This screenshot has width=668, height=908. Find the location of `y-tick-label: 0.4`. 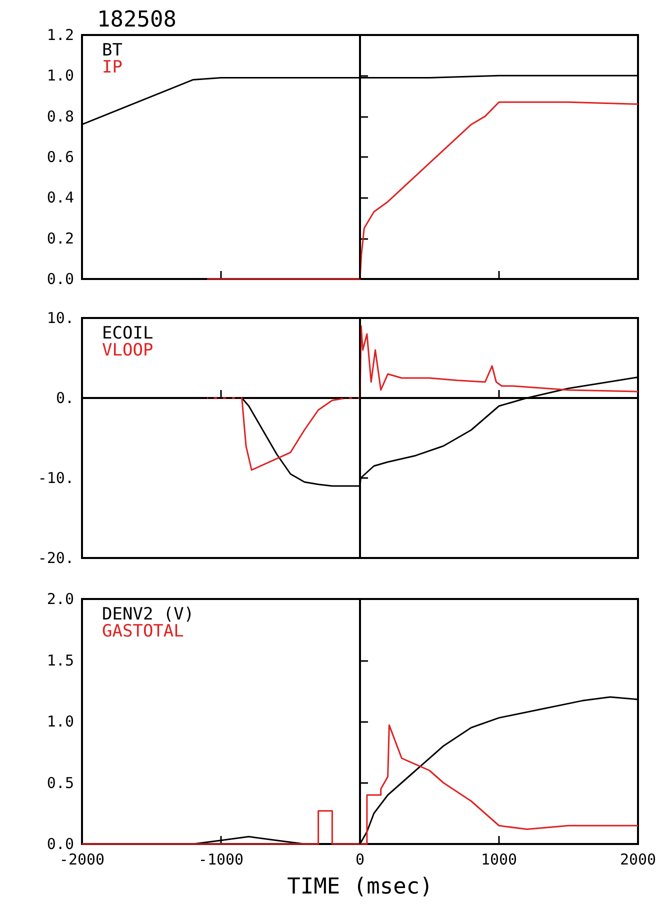

y-tick-label: 0.4 is located at coordinates (60, 197).